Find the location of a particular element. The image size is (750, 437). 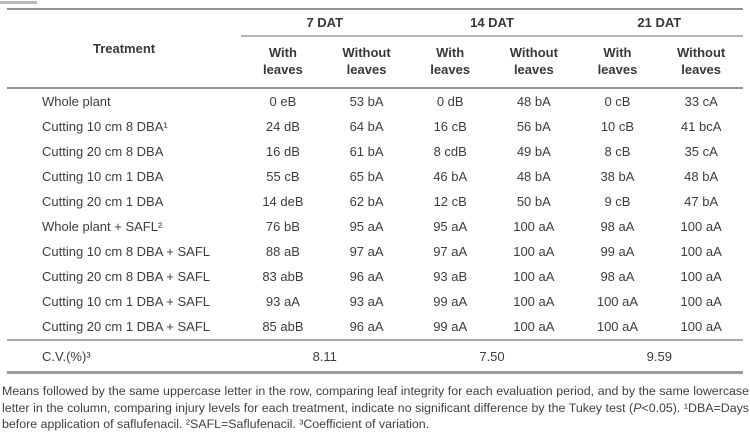

value-cell: 62 bA is located at coordinates (366, 201).